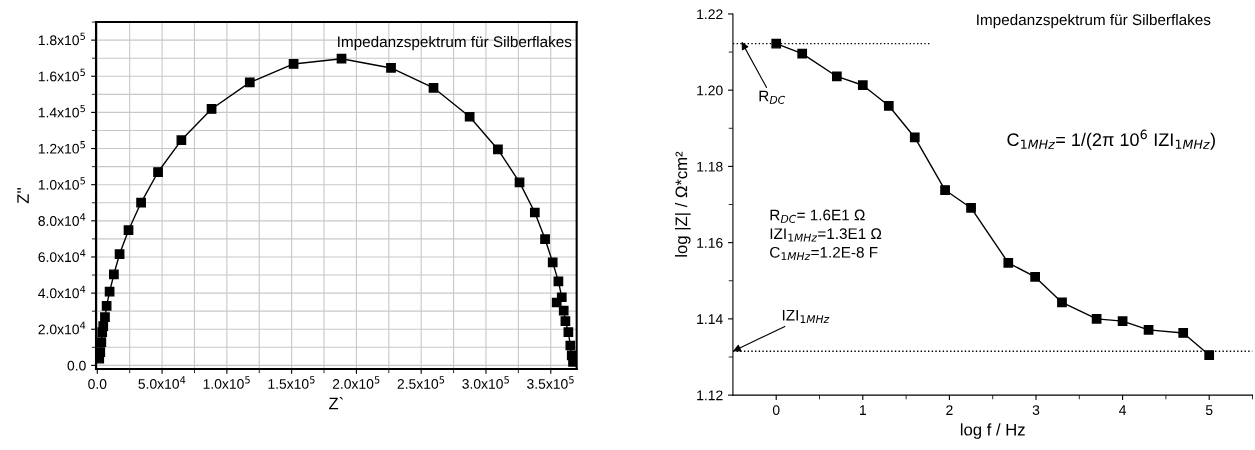  I want to click on x-tick-label: 1, so click(863, 410).